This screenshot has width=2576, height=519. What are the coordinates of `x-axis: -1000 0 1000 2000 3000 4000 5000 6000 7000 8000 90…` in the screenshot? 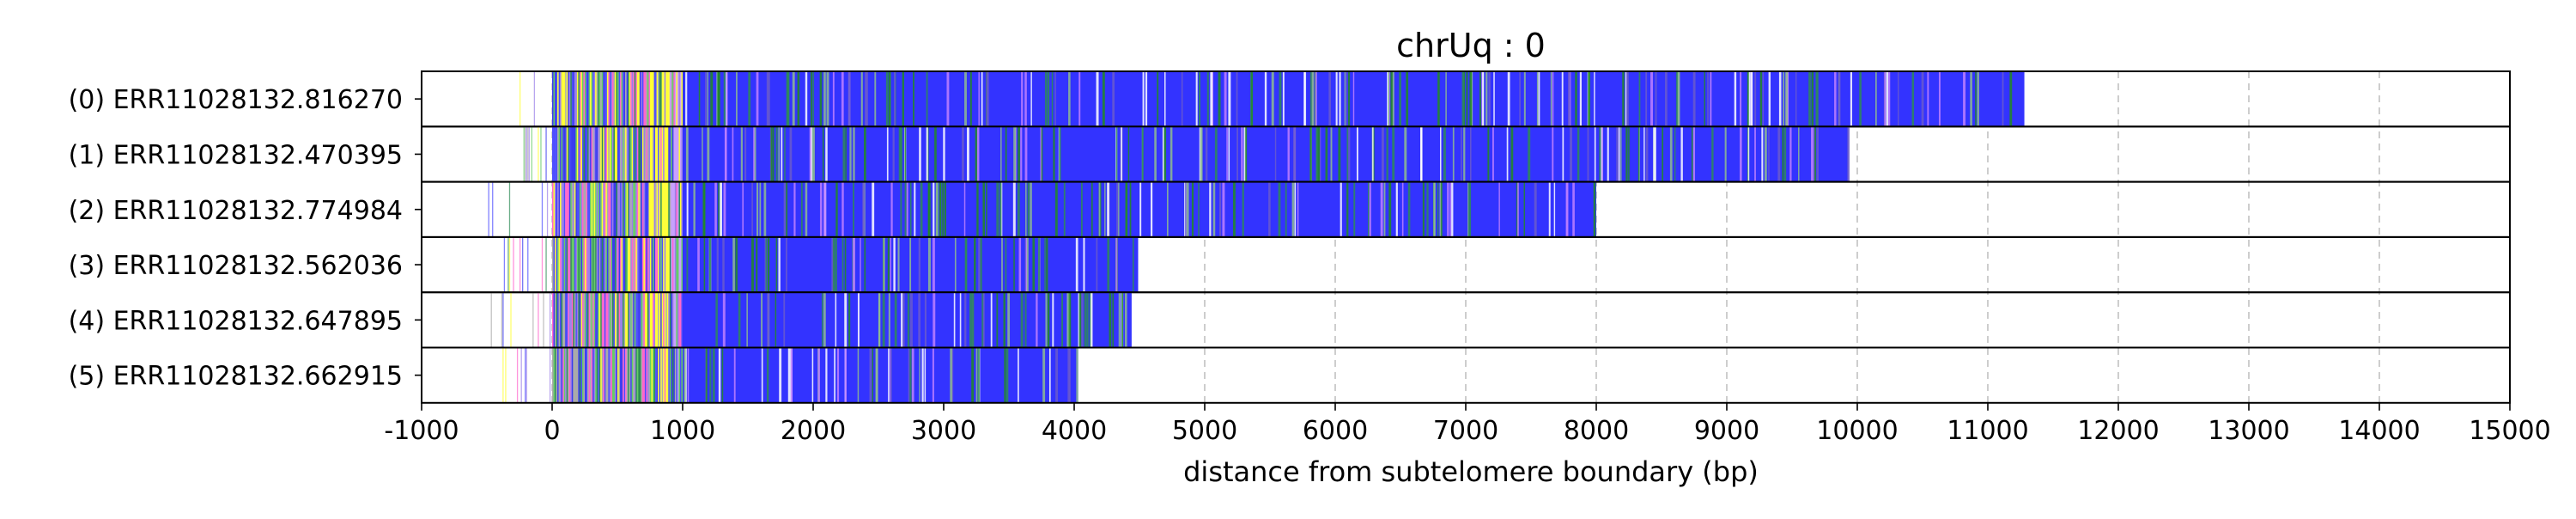 It's located at (1467, 424).